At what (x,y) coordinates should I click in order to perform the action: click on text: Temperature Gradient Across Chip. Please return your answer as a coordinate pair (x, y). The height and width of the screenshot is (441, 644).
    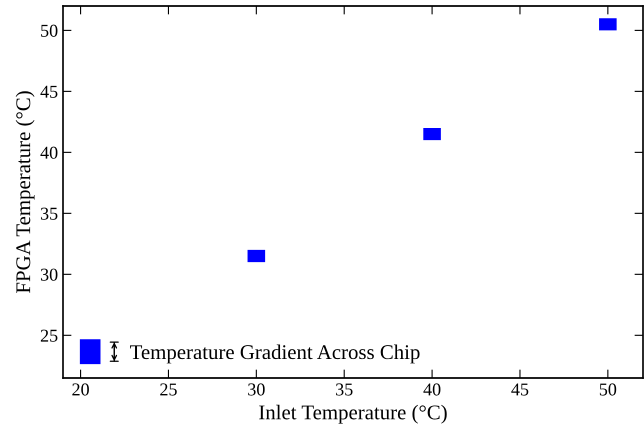
    Looking at the image, I should click on (275, 354).